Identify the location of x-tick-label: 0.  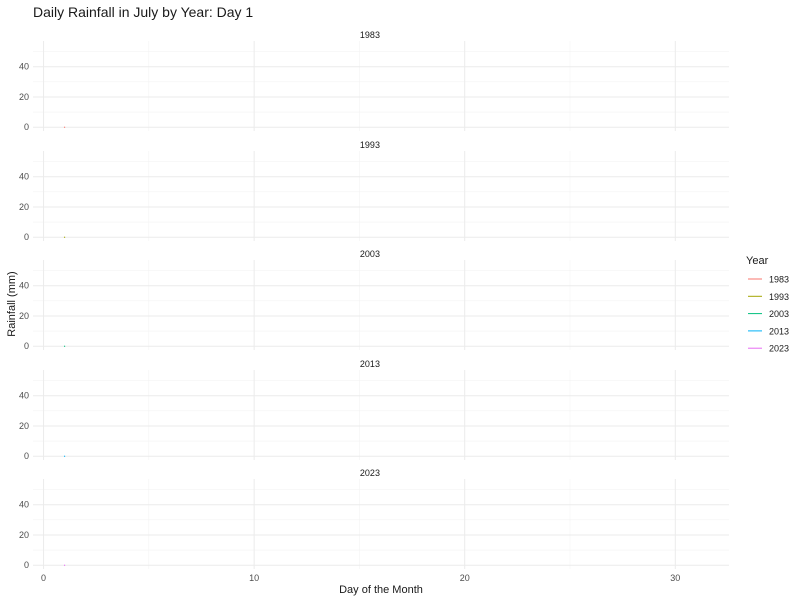
(43, 578).